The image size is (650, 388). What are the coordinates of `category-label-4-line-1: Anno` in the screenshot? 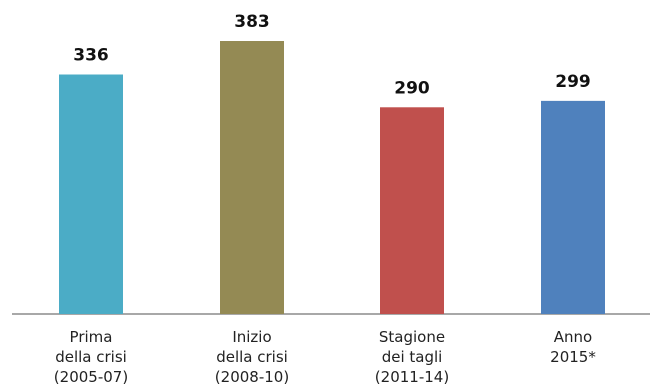 It's located at (573, 337).